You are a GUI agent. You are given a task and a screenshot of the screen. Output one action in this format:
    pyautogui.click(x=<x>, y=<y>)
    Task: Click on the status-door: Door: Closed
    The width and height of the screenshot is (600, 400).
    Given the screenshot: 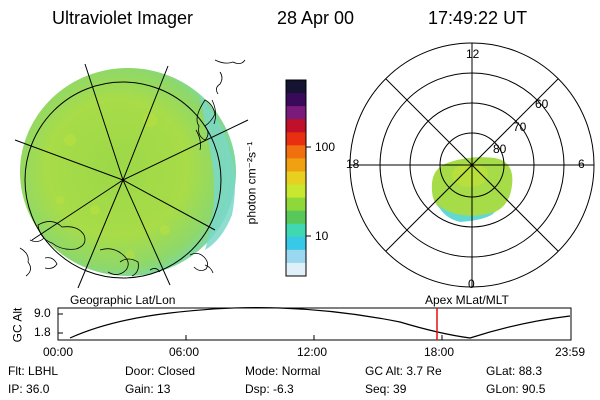 What is the action you would take?
    pyautogui.click(x=160, y=371)
    